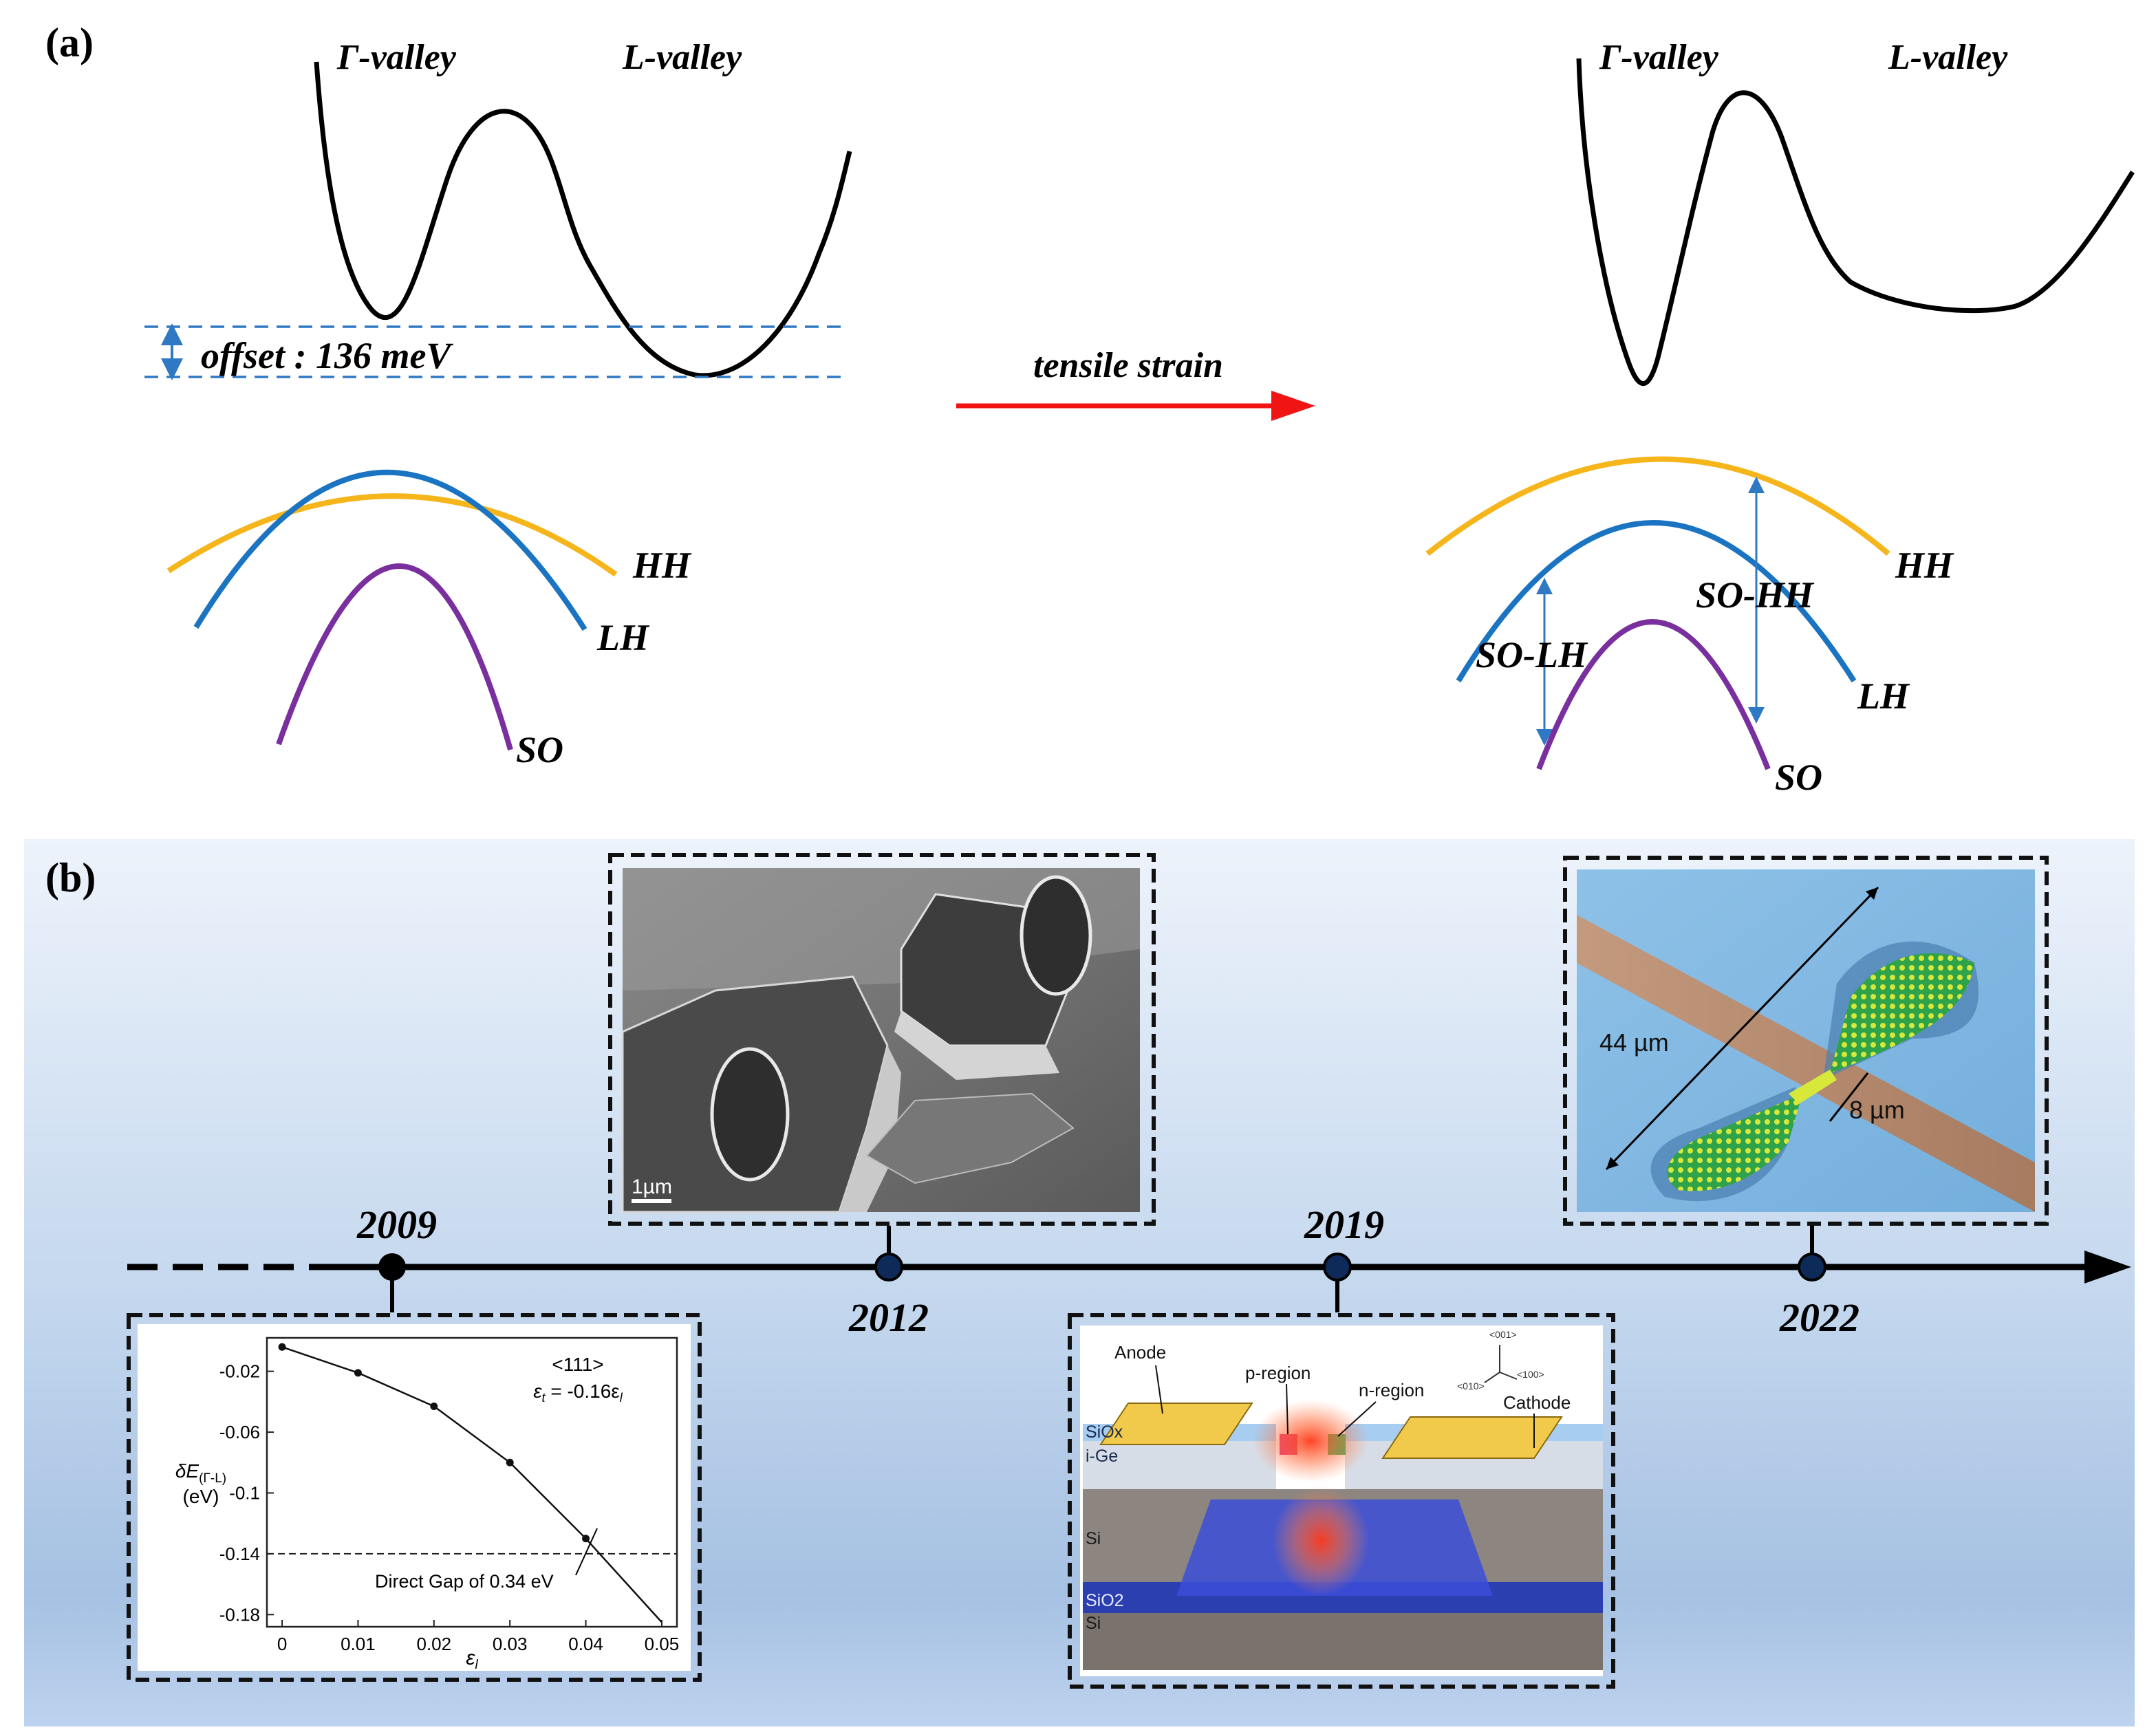 This screenshot has width=2156, height=1732. I want to click on chart-background, so click(414, 1497).